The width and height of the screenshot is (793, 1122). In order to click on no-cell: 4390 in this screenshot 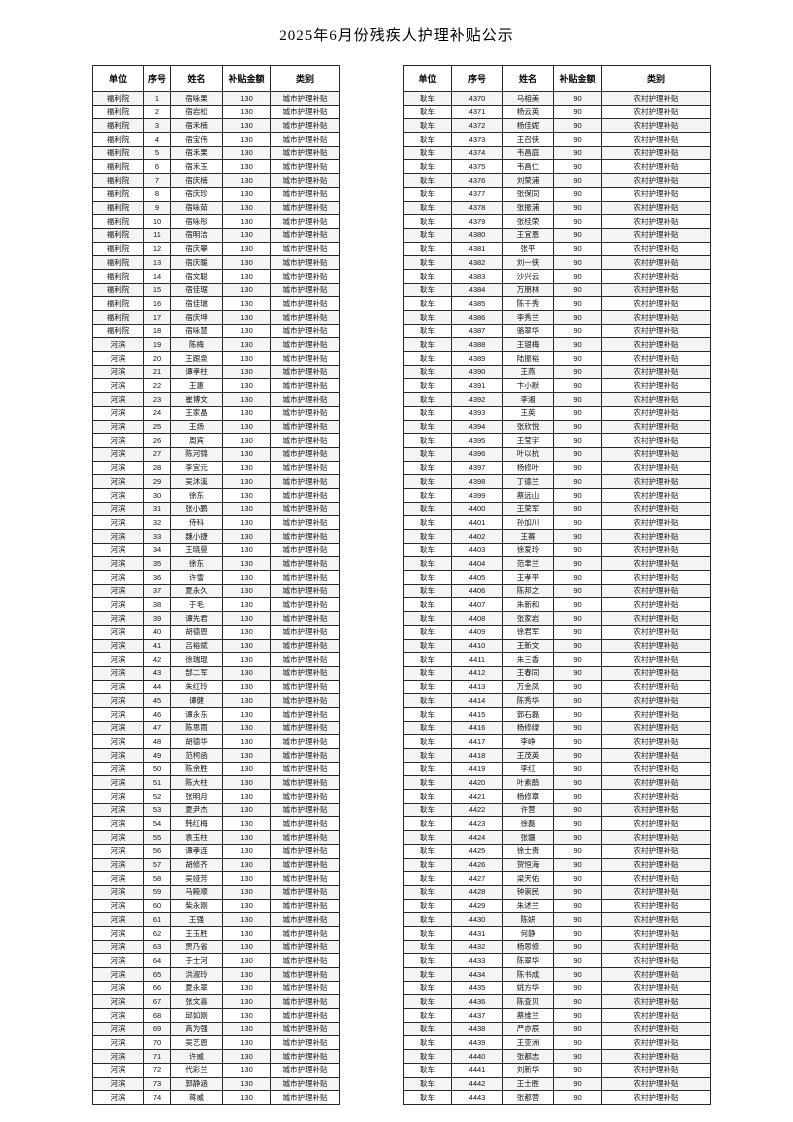, I will do `click(477, 372)`.